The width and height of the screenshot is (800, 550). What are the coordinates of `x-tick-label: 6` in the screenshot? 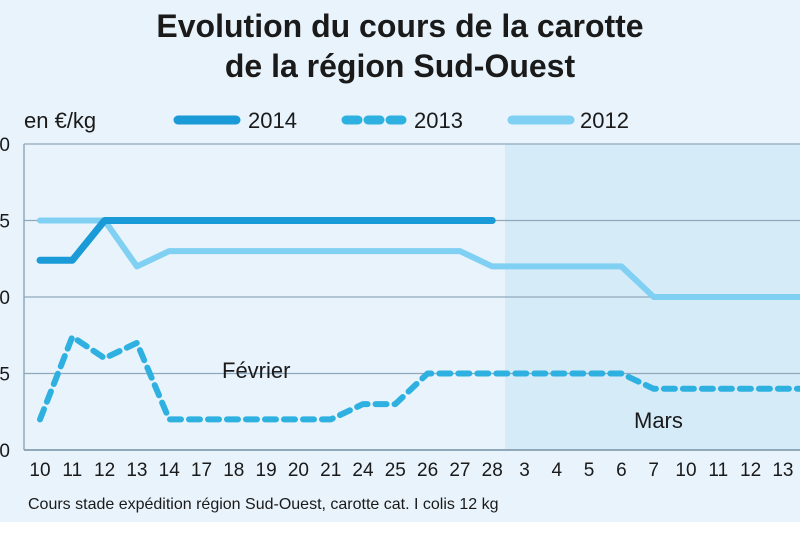 It's located at (621, 470).